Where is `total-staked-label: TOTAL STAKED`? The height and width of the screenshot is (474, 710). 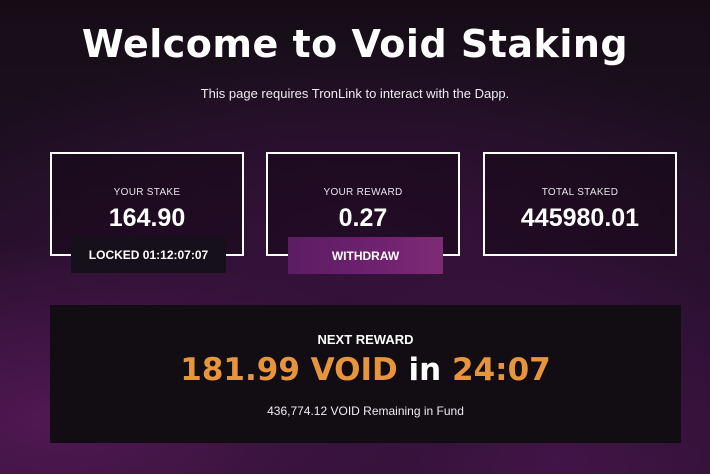
total-staked-label: TOTAL STAKED is located at coordinates (580, 192).